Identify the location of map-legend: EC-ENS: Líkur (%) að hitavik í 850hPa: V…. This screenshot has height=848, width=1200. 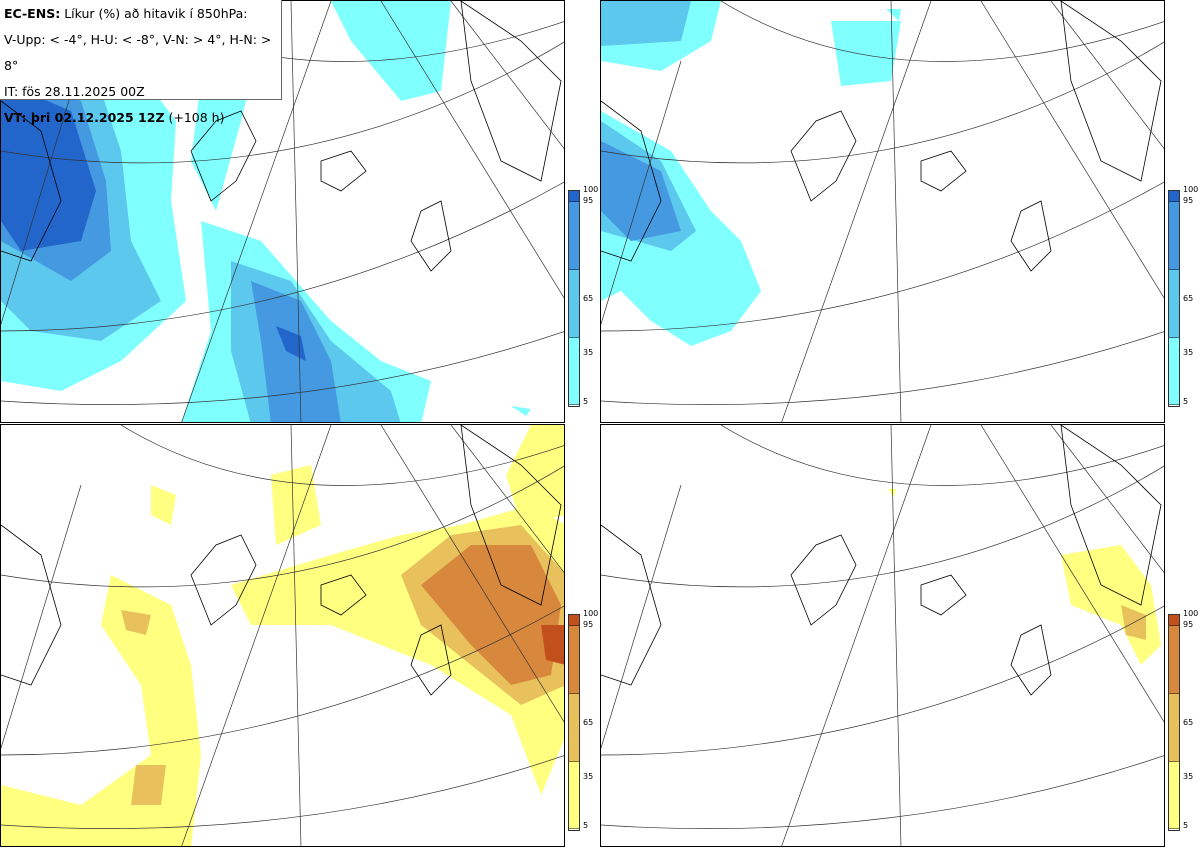
(141, 62).